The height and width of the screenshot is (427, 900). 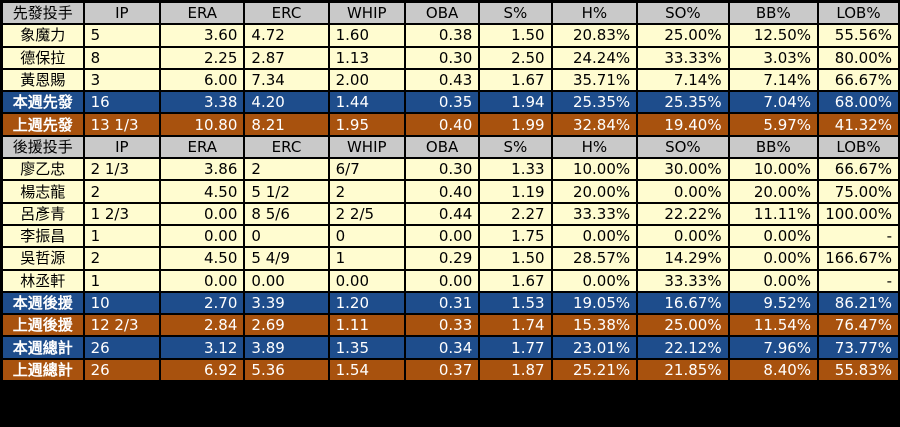 What do you see at coordinates (594, 191) in the screenshot?
I see `stat-cell: 20.00%` at bounding box center [594, 191].